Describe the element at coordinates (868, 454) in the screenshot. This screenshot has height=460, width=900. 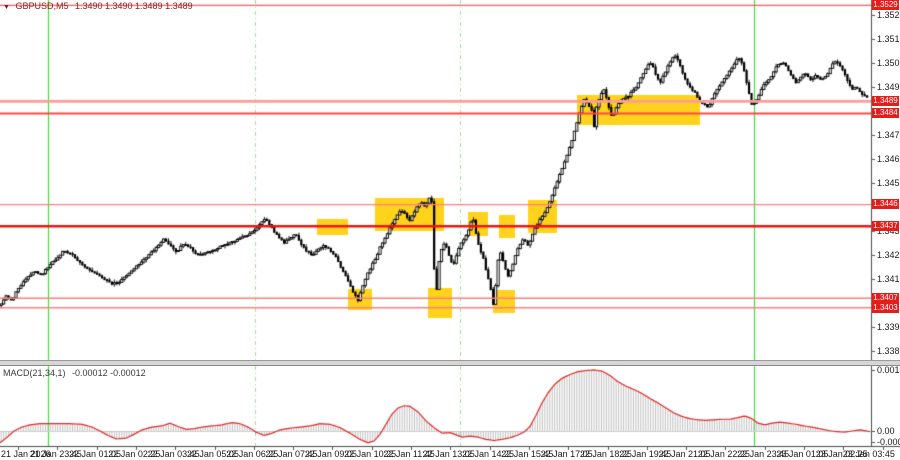
I see `time-tick-label: 23 Jan 03:45` at that location.